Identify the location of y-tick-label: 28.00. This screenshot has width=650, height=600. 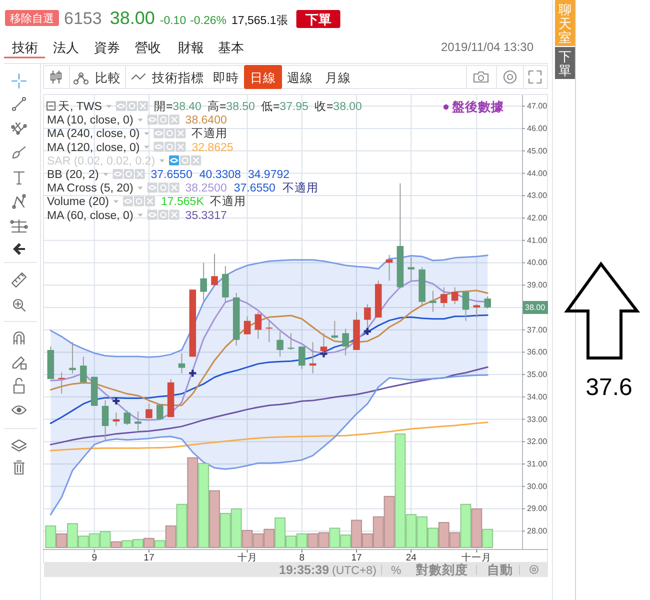
(537, 531).